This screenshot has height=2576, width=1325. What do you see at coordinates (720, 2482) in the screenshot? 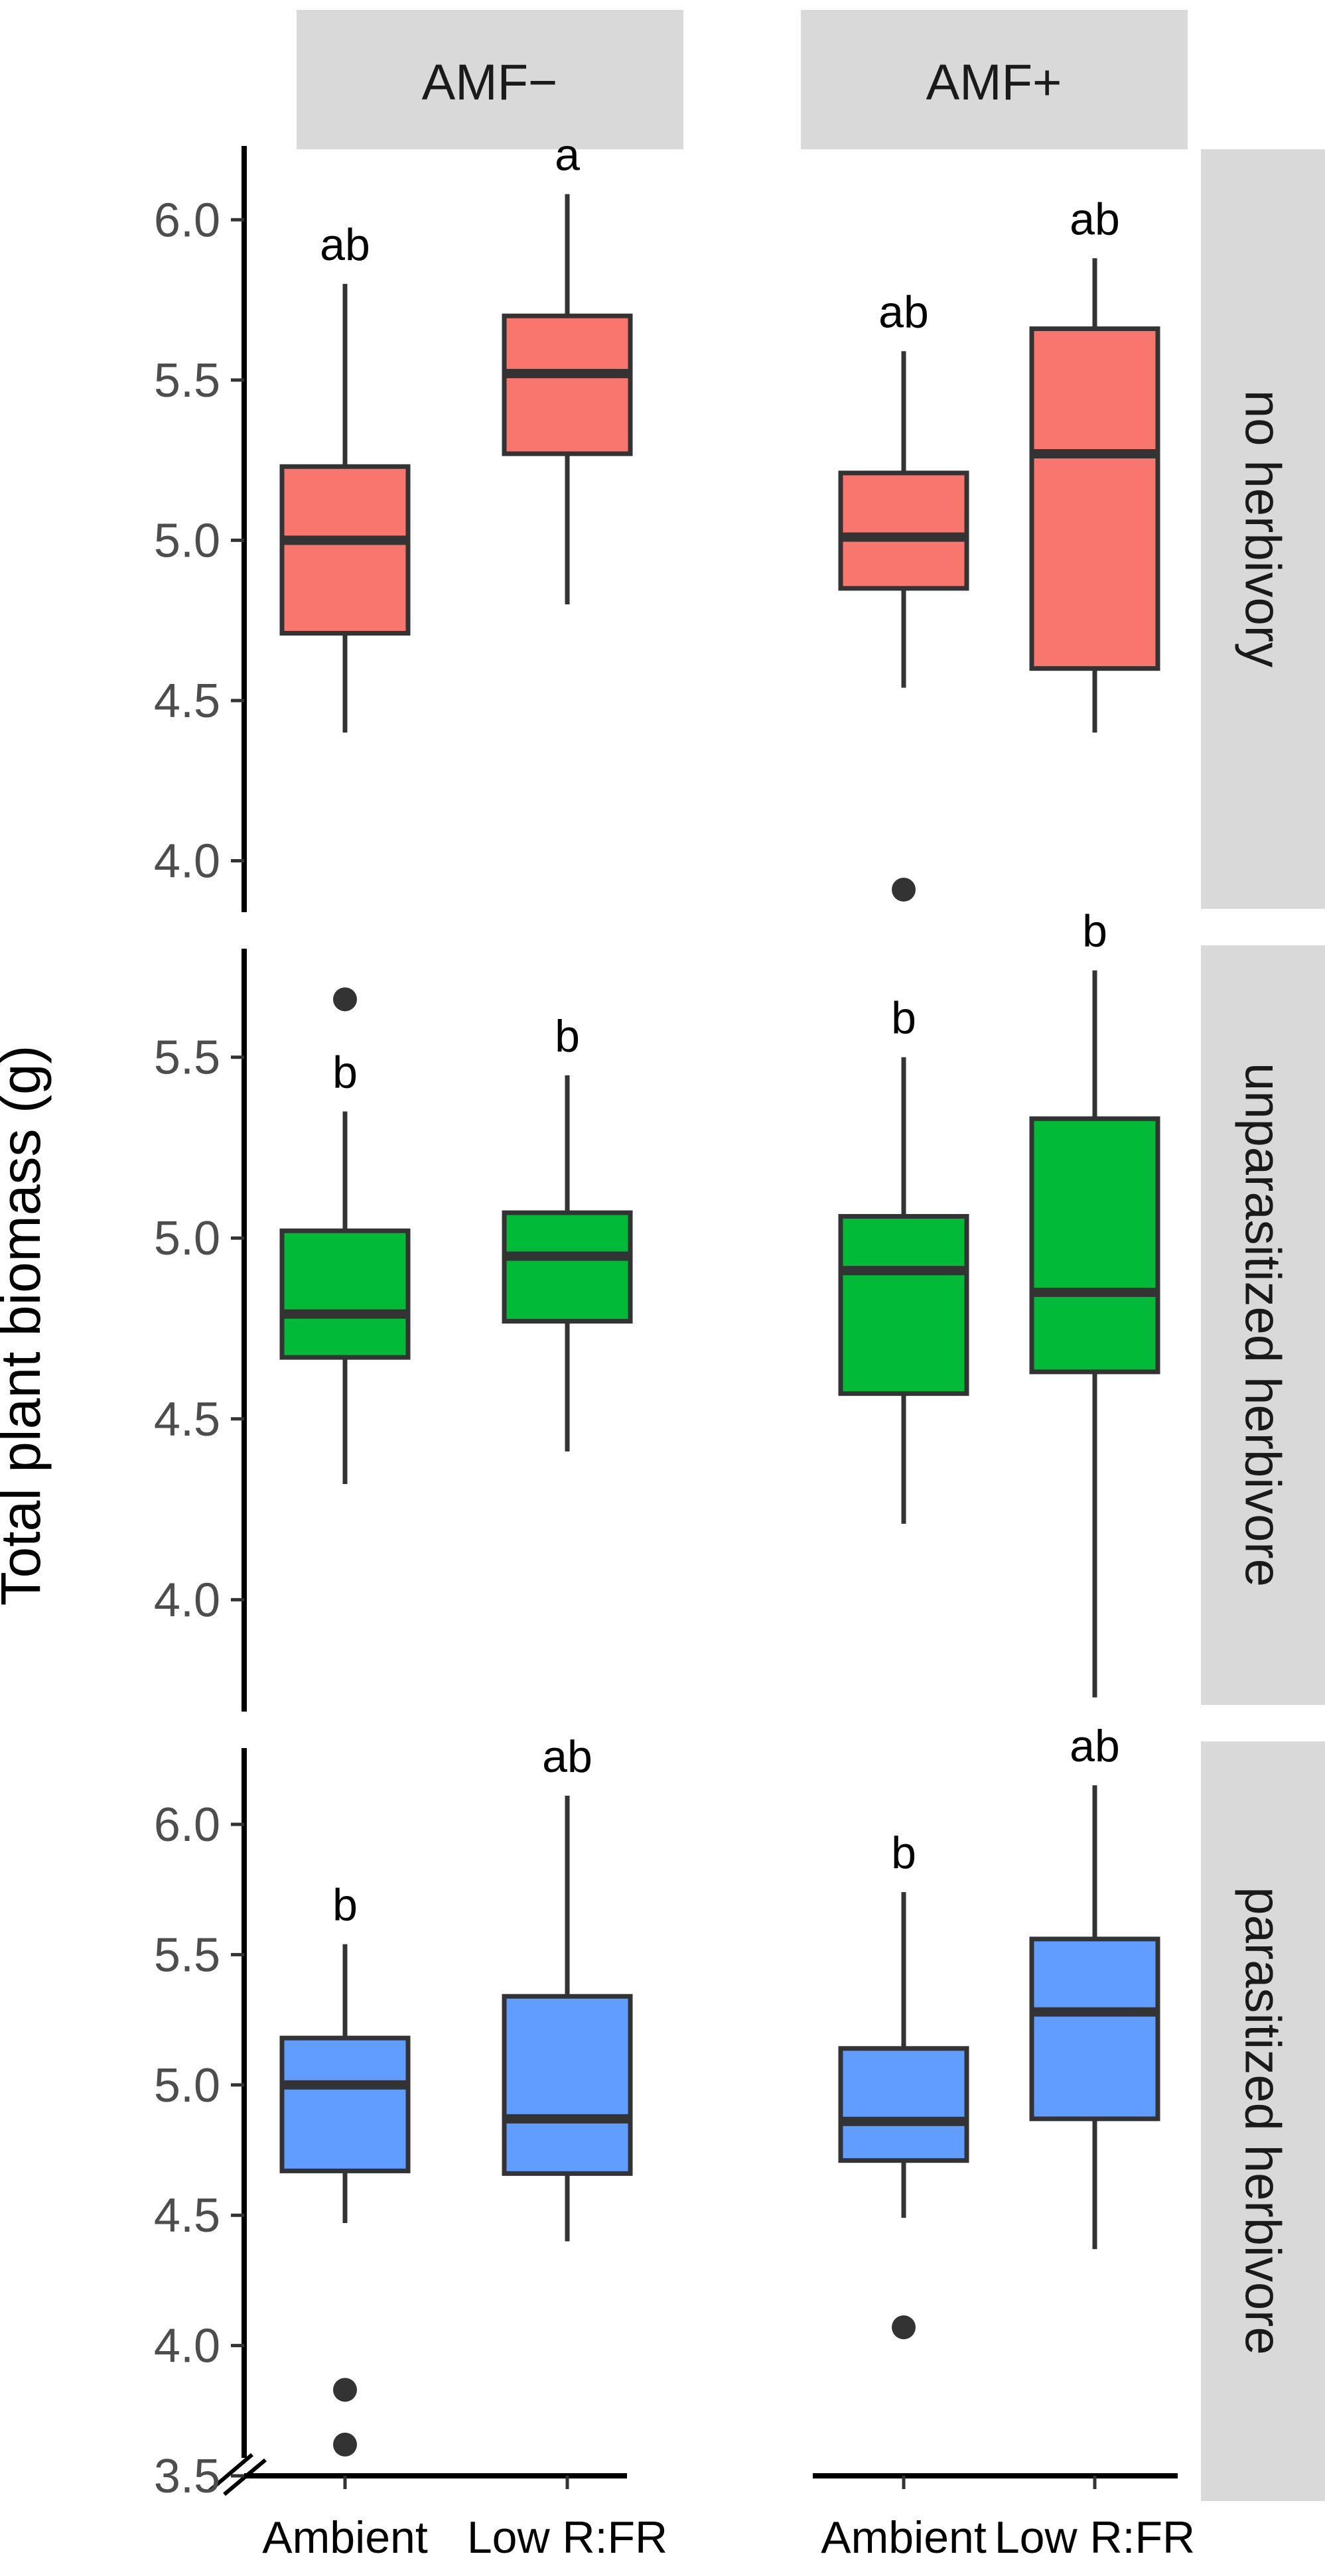
I see `x-axis-ticks` at bounding box center [720, 2482].